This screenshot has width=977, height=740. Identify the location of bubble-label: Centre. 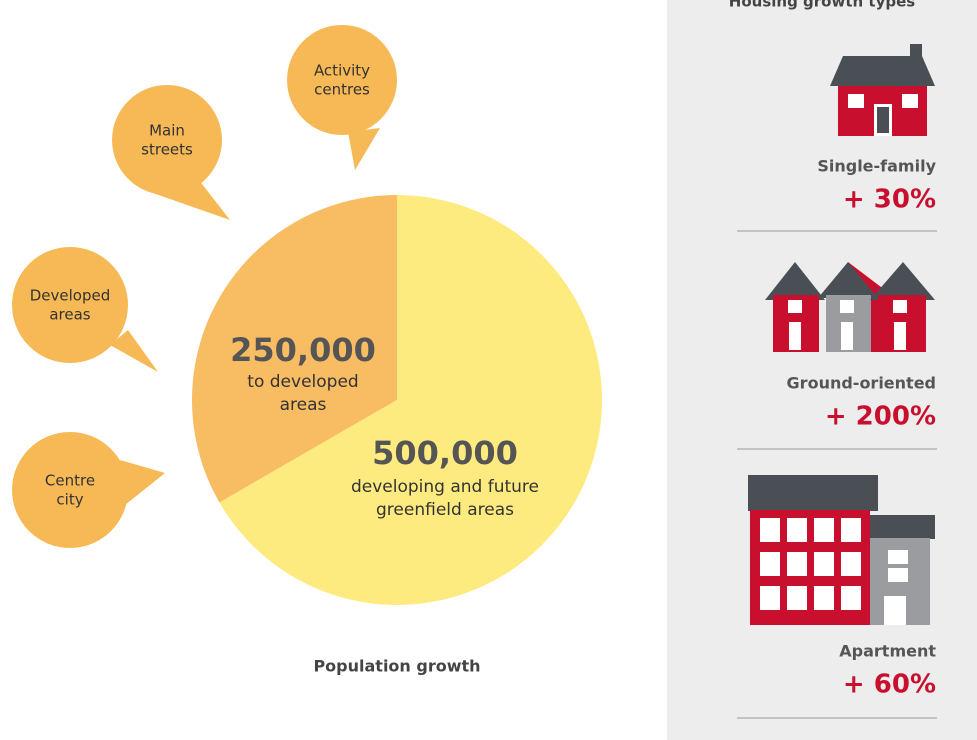
(70, 481).